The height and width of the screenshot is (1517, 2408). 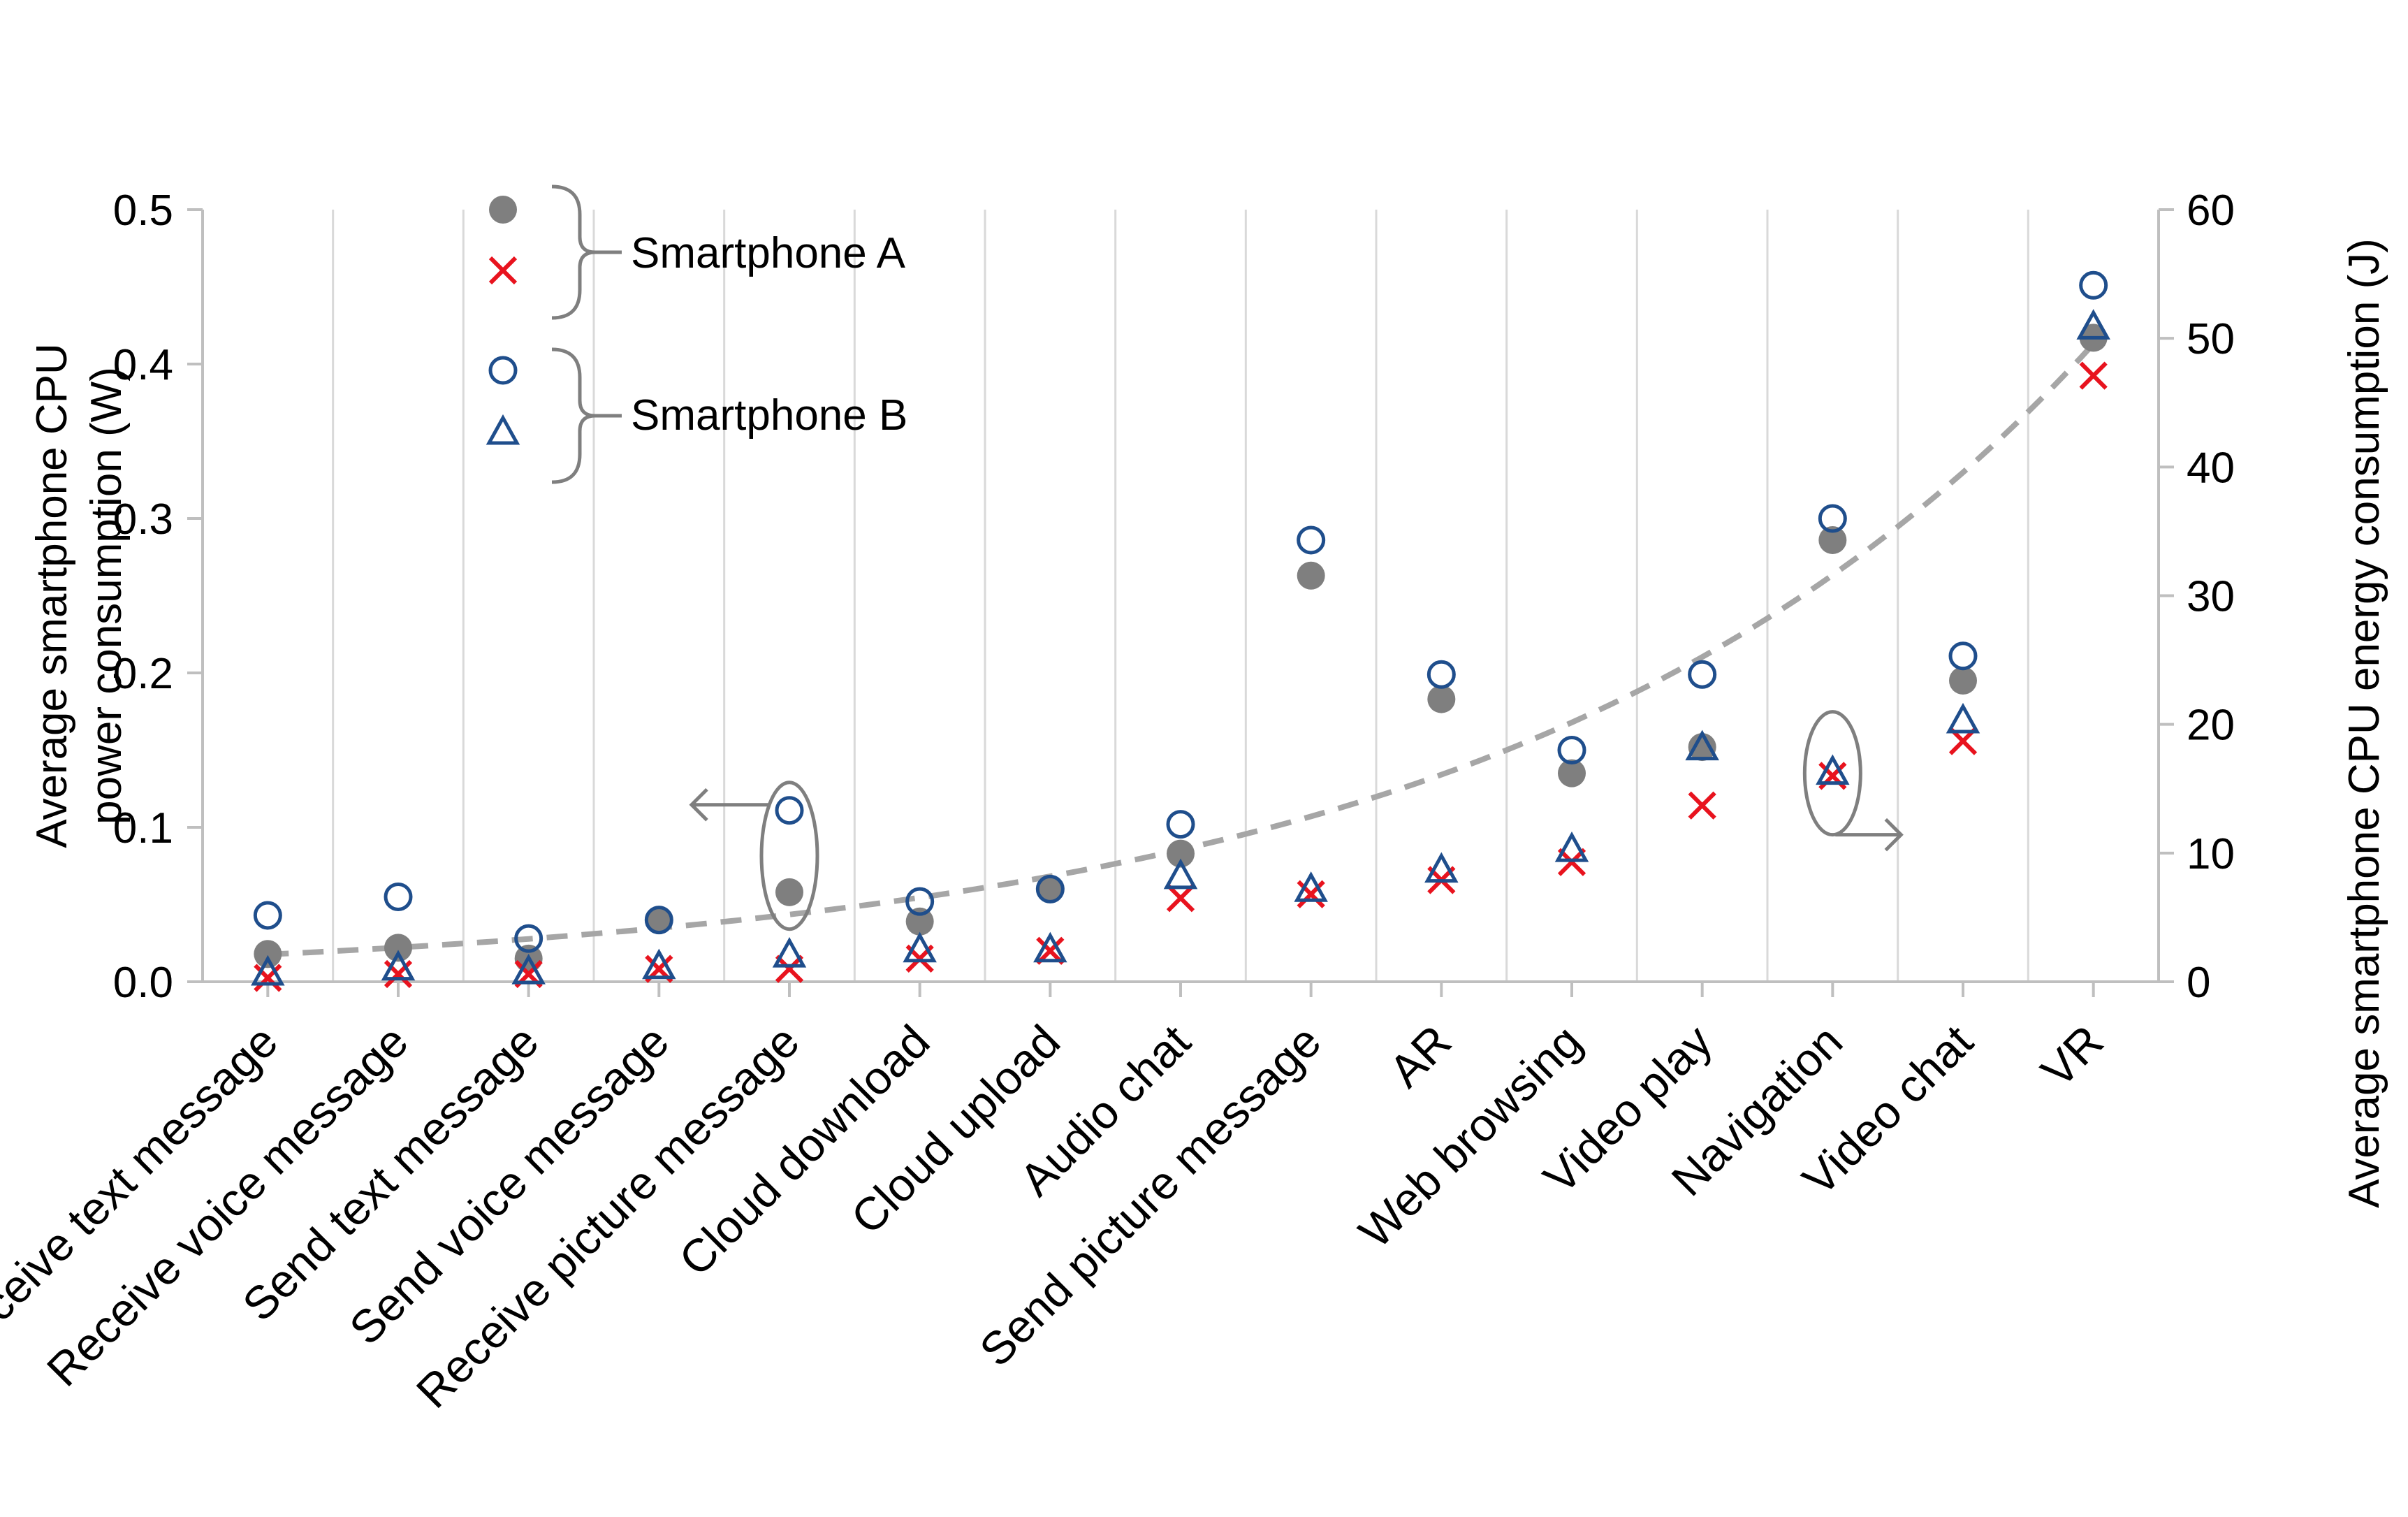 I want to click on x-tick-label: VR, so click(x=2072, y=1056).